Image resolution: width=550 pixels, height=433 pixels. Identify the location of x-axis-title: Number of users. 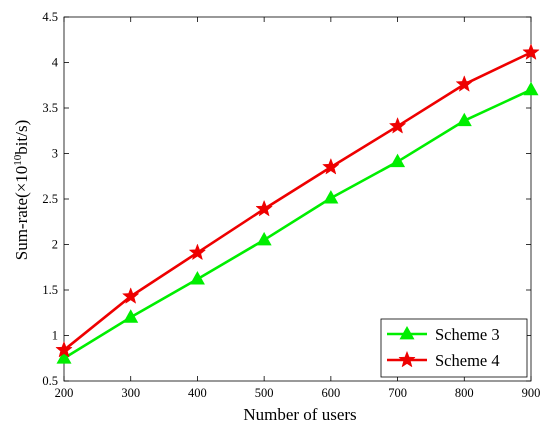
(299, 414).